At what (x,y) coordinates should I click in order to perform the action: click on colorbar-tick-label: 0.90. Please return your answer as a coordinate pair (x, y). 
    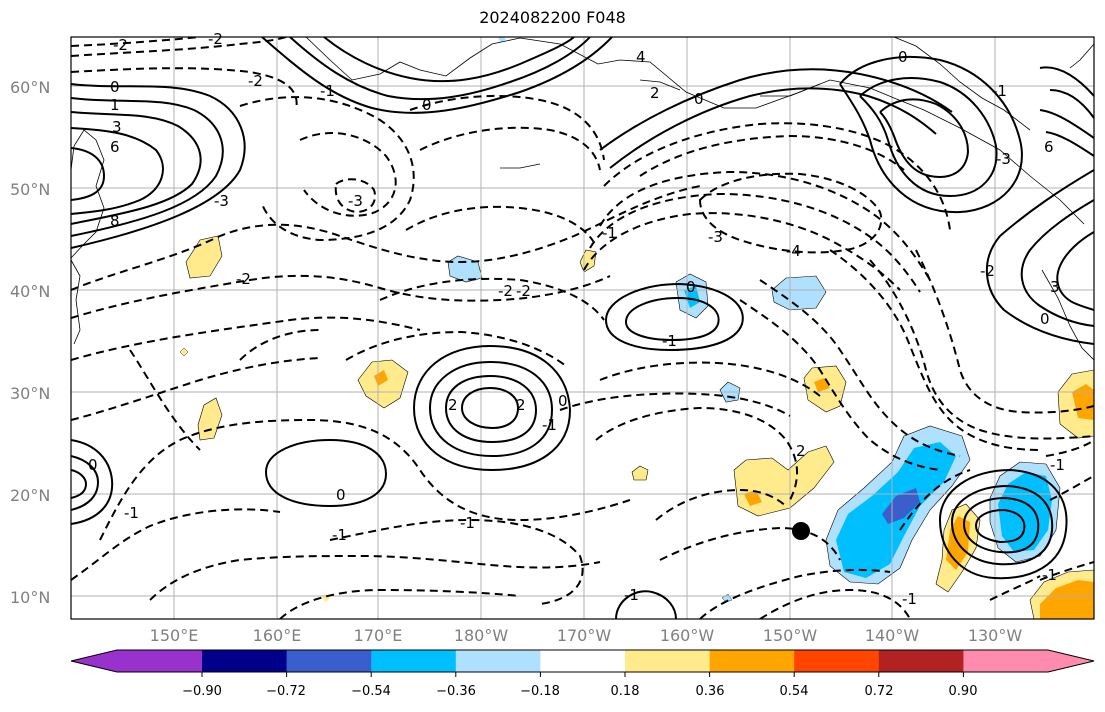
    Looking at the image, I should click on (963, 691).